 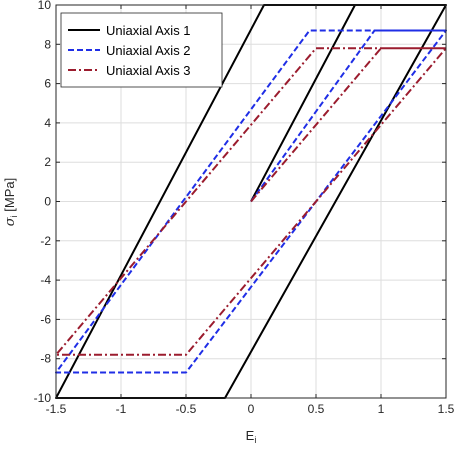 What do you see at coordinates (47, 44) in the screenshot?
I see `y-tick-label: 8` at bounding box center [47, 44].